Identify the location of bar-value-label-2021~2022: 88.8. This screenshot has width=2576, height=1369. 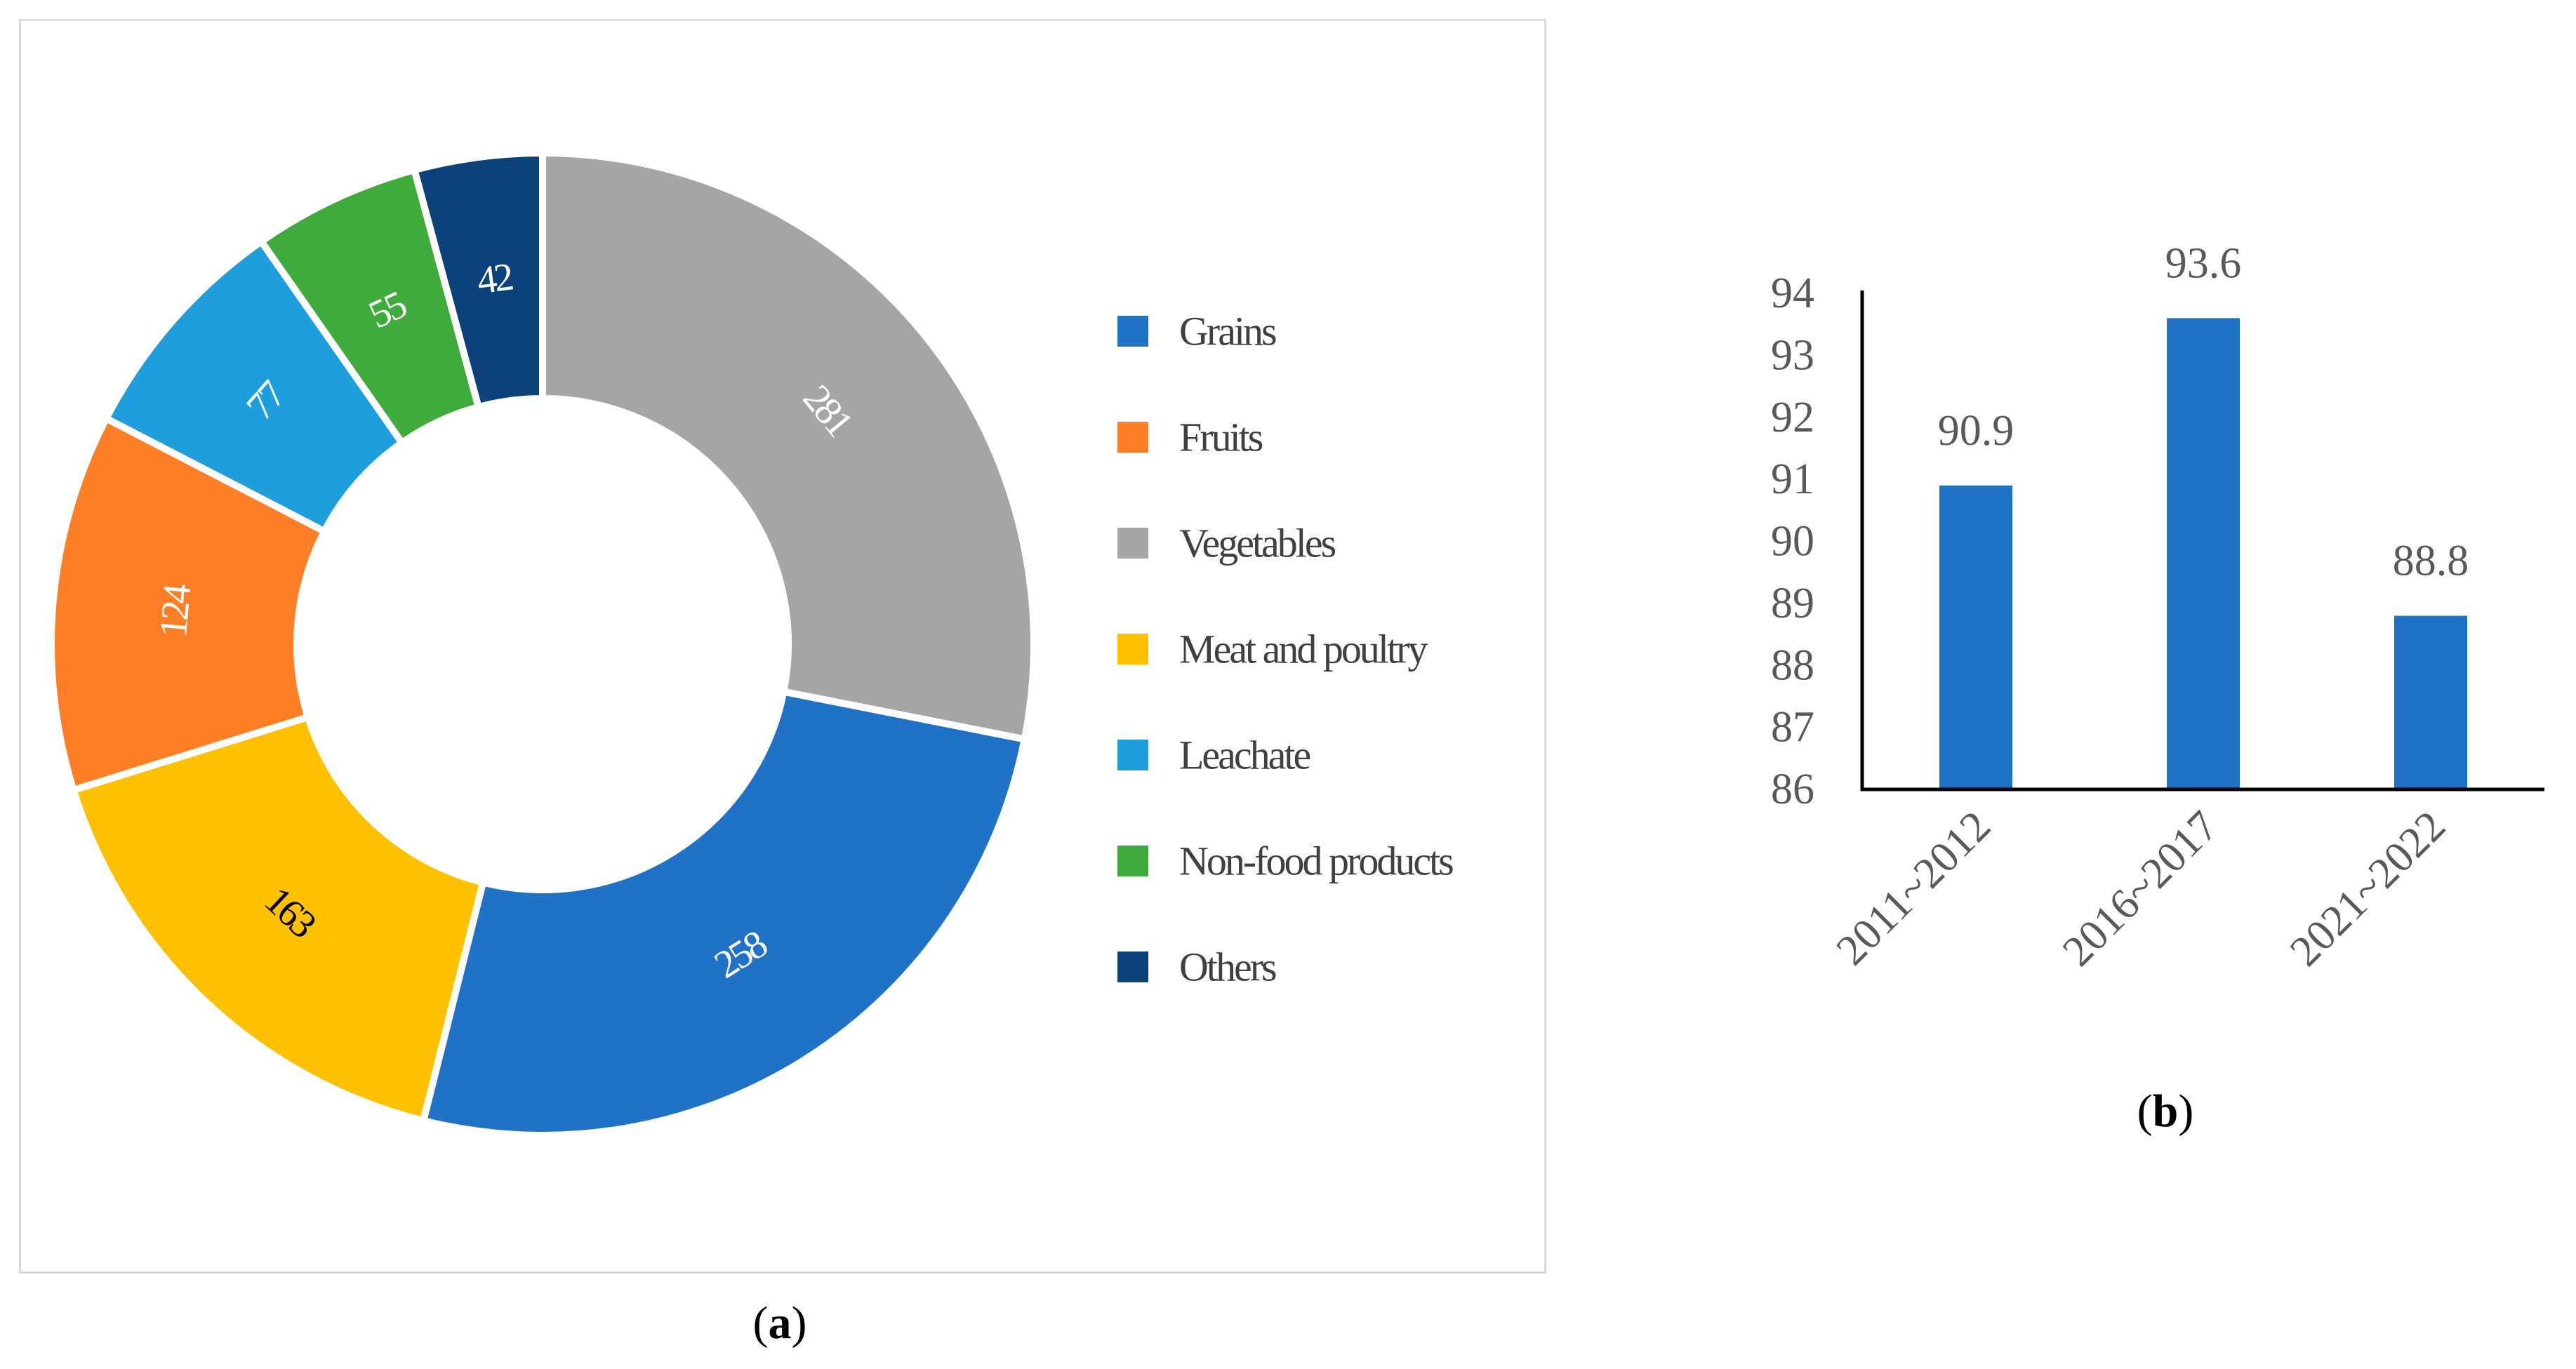
(2431, 561).